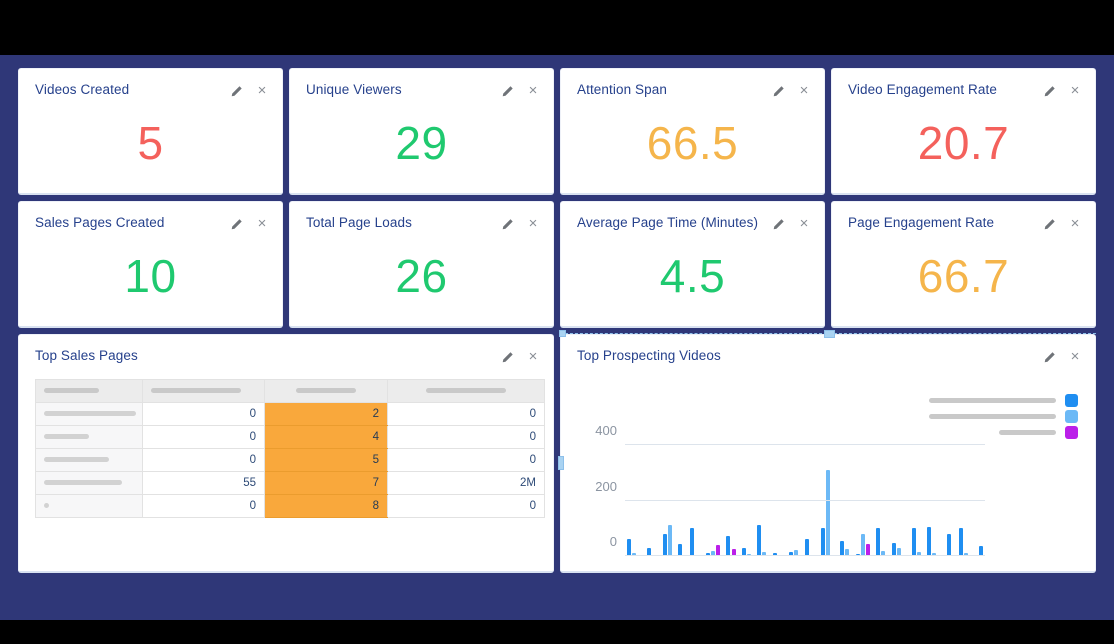 The width and height of the screenshot is (1114, 644). What do you see at coordinates (196, 391) in the screenshot?
I see `redacted-header-label` at bounding box center [196, 391].